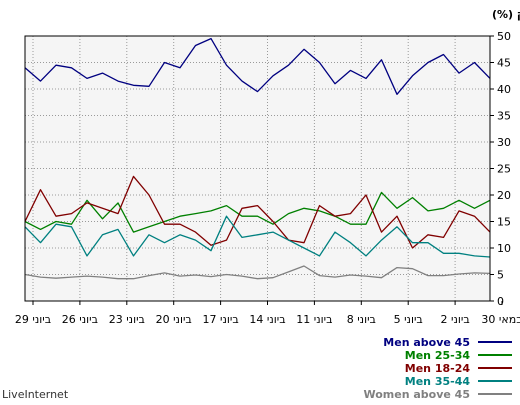  I want to click on legend-label: Men 35-44, so click(438, 381).